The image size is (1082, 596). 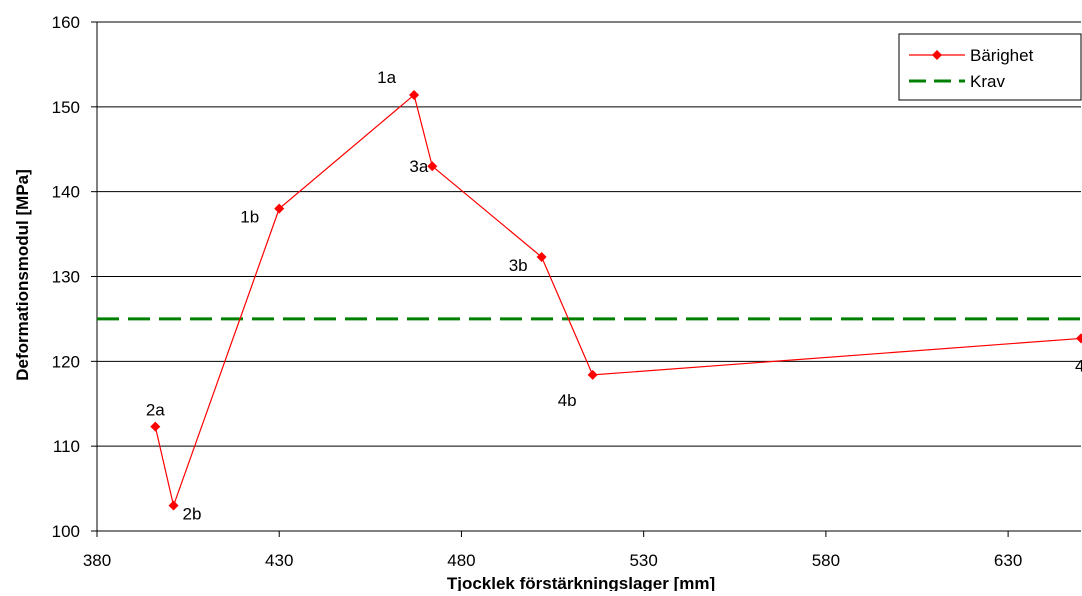 I want to click on y-tick-label: 160, so click(x=66, y=22).